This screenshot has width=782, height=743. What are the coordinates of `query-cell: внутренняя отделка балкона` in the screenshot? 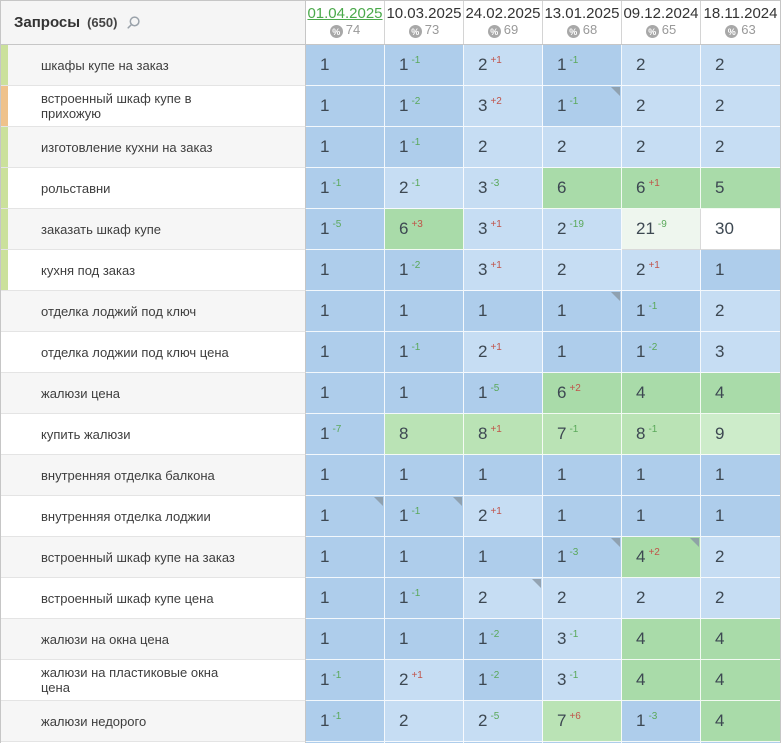 It's located at (153, 475).